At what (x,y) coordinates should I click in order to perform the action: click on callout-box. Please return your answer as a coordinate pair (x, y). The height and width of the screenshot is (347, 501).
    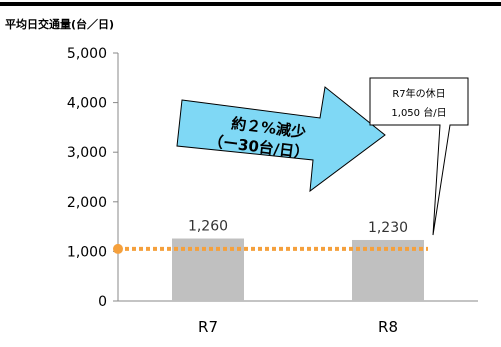
    Looking at the image, I should click on (419, 156).